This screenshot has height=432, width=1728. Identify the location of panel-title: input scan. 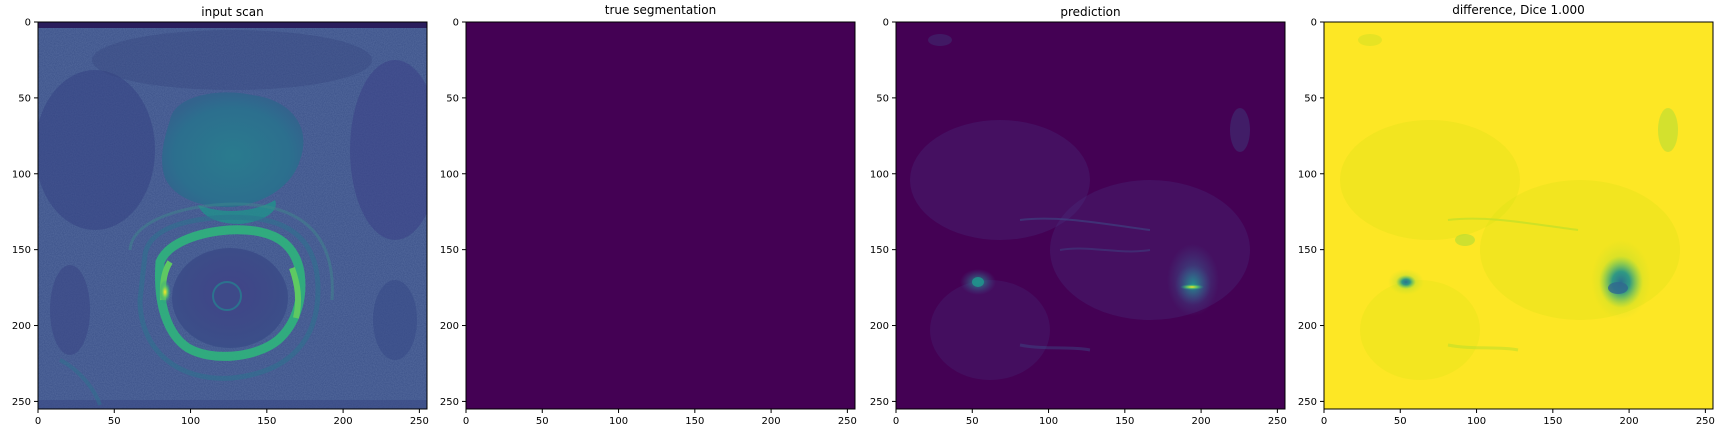
(232, 12).